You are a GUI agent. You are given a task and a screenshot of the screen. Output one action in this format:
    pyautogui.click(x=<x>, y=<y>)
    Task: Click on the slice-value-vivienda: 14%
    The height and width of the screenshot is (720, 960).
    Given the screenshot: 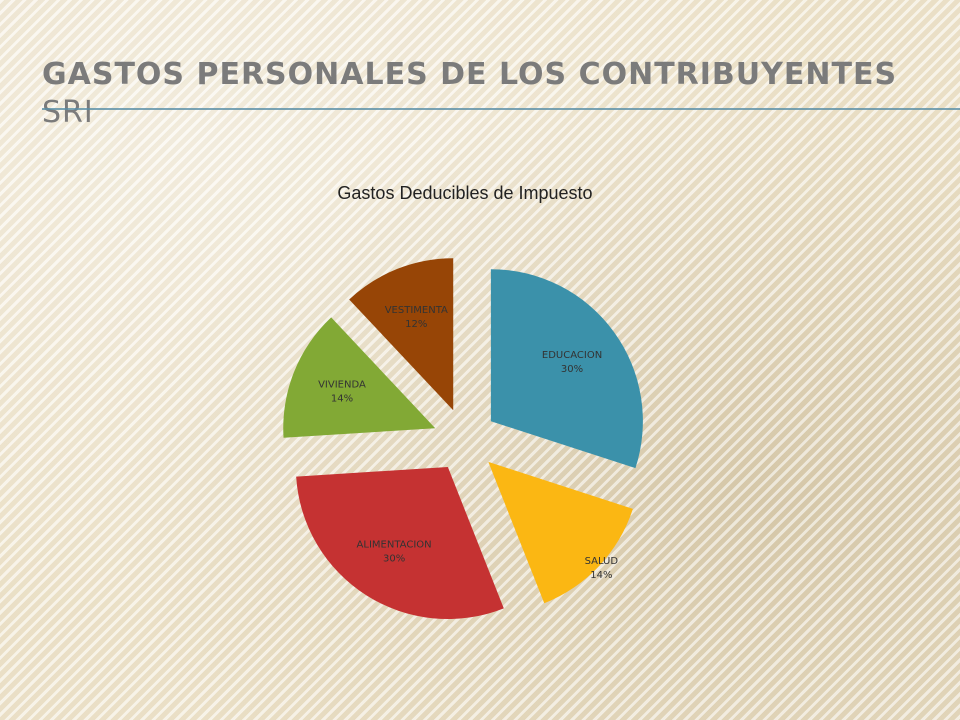 What is the action you would take?
    pyautogui.click(x=342, y=398)
    